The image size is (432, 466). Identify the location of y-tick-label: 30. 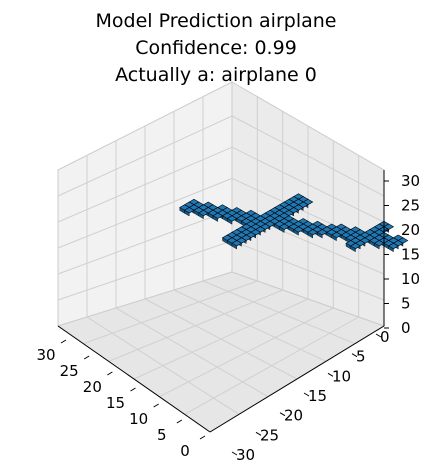
(245, 455).